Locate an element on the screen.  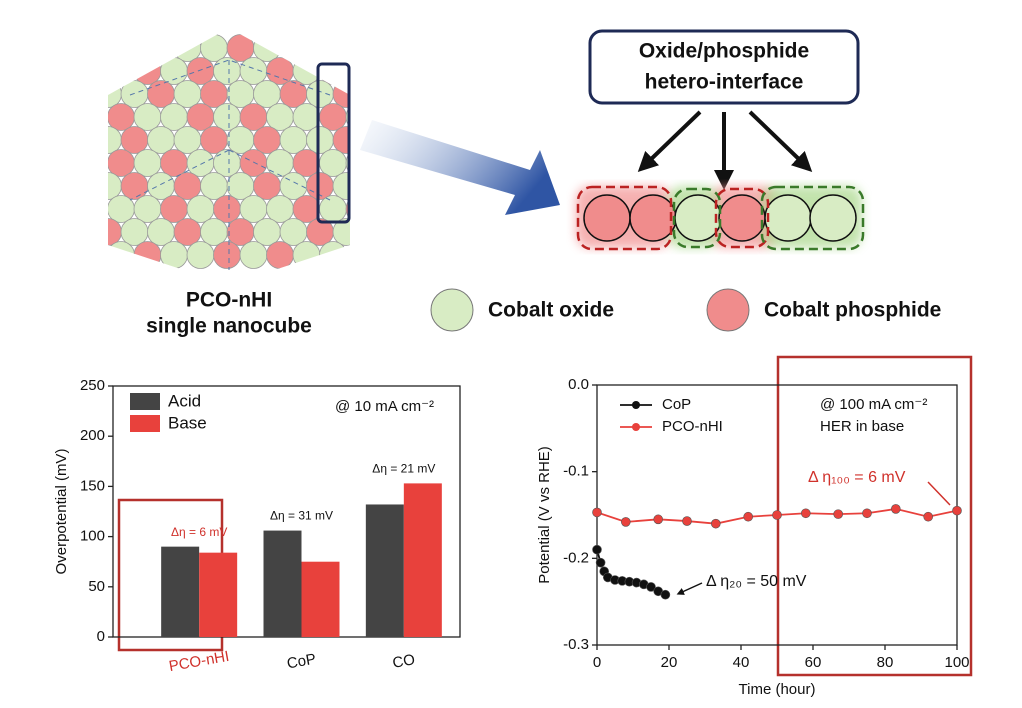
x-tick-label: CO is located at coordinates (403, 661).